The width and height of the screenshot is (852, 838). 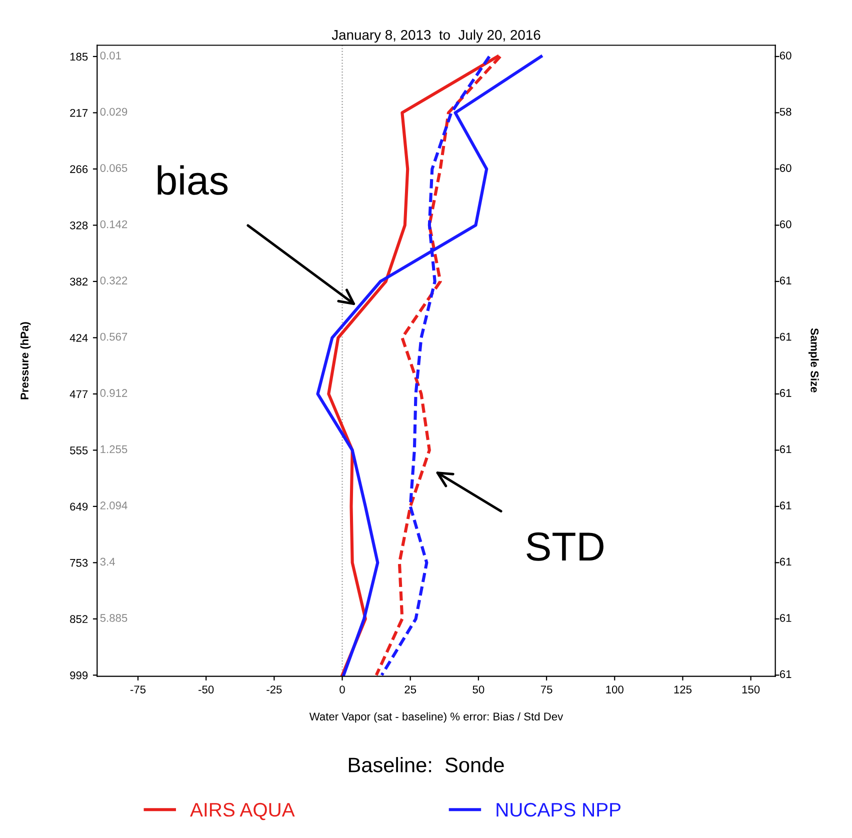 What do you see at coordinates (114, 280) in the screenshot?
I see `annotation: 0.322` at bounding box center [114, 280].